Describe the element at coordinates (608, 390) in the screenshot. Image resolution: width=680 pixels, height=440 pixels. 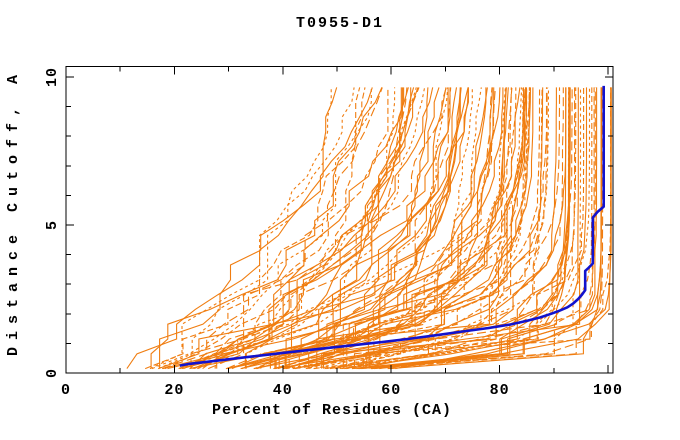
I see `x-tick-label: 100` at that location.